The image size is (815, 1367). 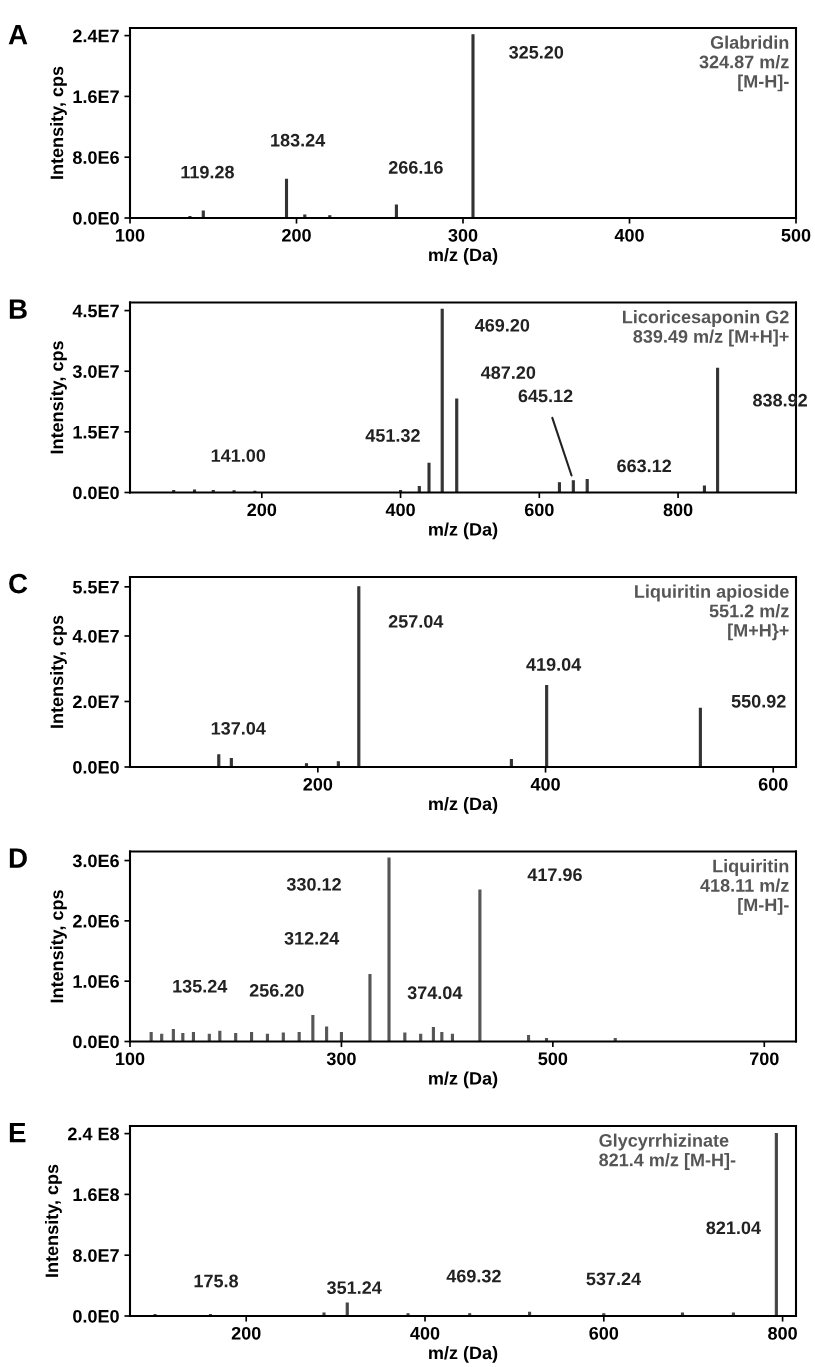 What do you see at coordinates (96, 97) in the screenshot?
I see `y-tick-label: 1.6E7` at bounding box center [96, 97].